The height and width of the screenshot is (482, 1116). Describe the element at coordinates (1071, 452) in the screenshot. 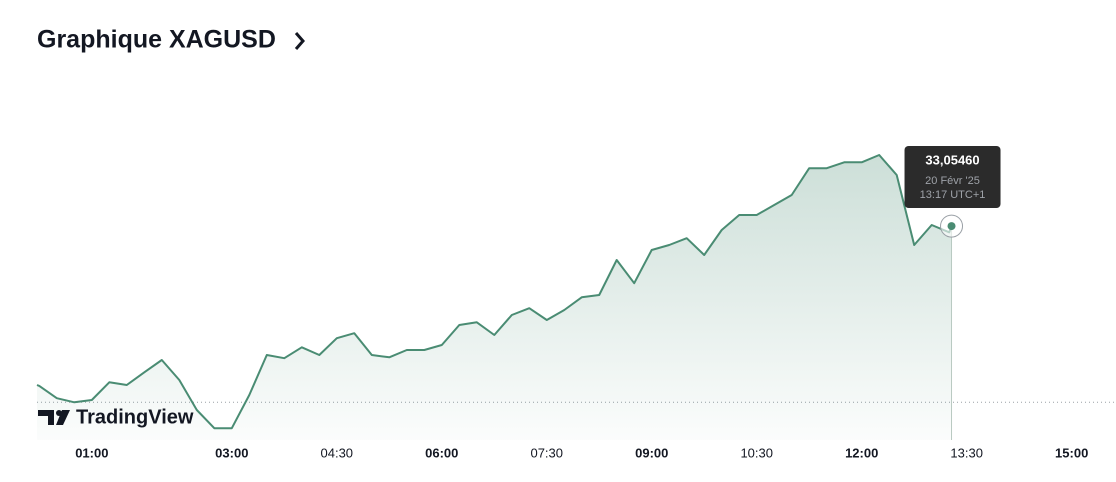

I see `x-tick-label: 15:00` at that location.